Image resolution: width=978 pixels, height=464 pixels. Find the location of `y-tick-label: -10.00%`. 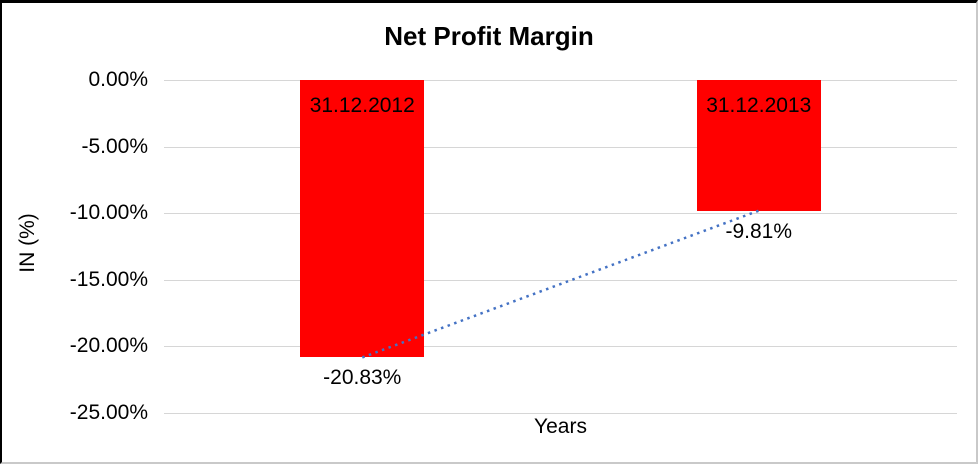

y-tick-label: -10.00% is located at coordinates (108, 213).